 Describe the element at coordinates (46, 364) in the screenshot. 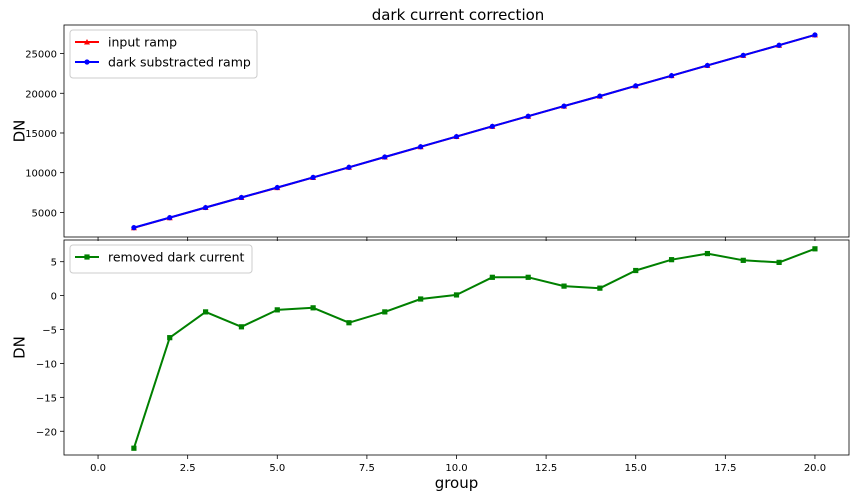

I see `y-tick-label: −10` at that location.